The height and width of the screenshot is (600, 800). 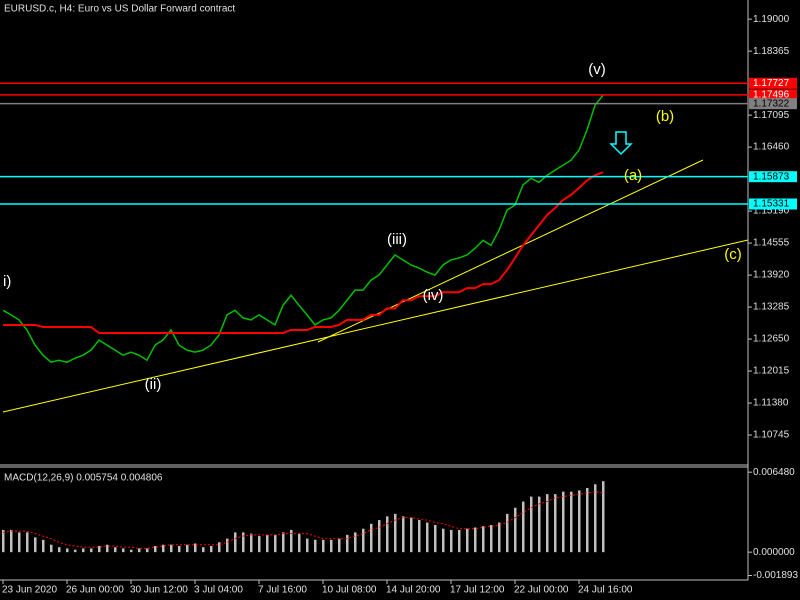 I want to click on y-tick-label: 1.16460, so click(x=771, y=147).